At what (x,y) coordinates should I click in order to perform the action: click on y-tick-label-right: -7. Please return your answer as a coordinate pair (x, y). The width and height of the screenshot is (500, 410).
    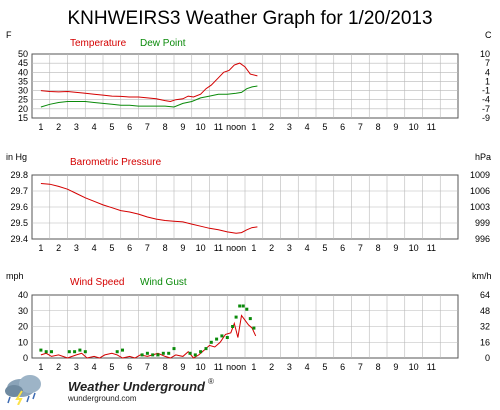
    Looking at the image, I should click on (486, 109).